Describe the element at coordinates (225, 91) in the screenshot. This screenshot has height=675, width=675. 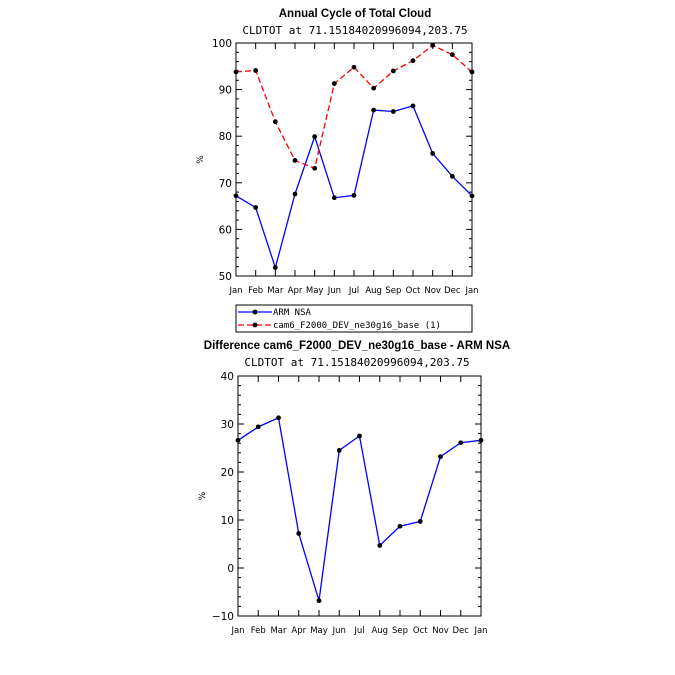
I see `y-tick-label: 90` at that location.